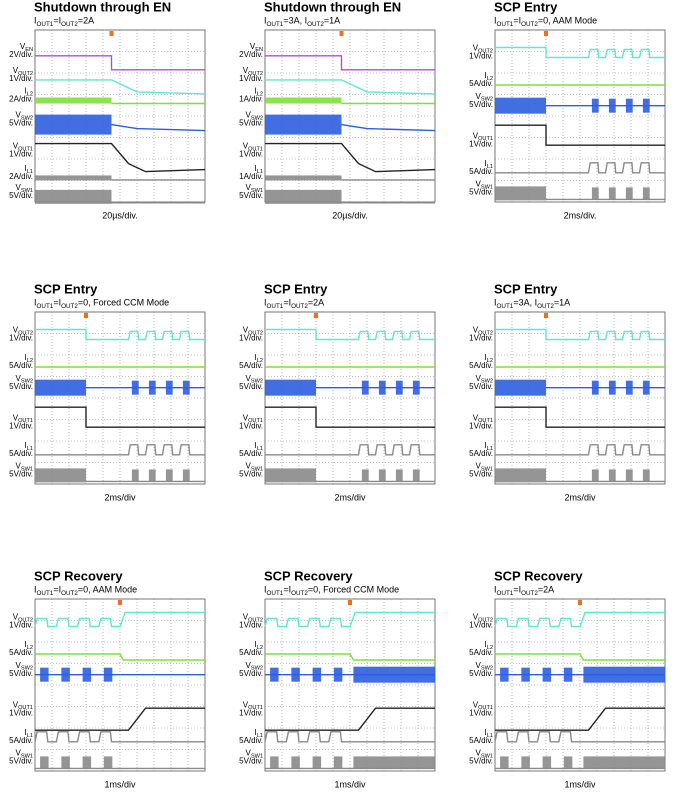  What do you see at coordinates (120, 215) in the screenshot?
I see `timebase: 20µs/div.` at bounding box center [120, 215].